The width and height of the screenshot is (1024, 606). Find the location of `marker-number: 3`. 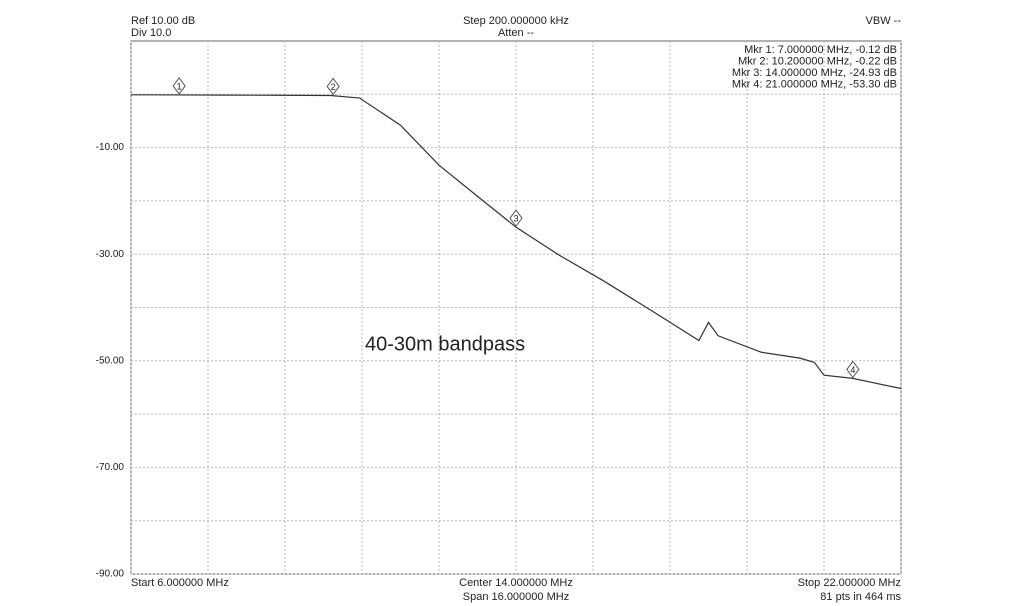

marker-number: 3 is located at coordinates (515, 219).